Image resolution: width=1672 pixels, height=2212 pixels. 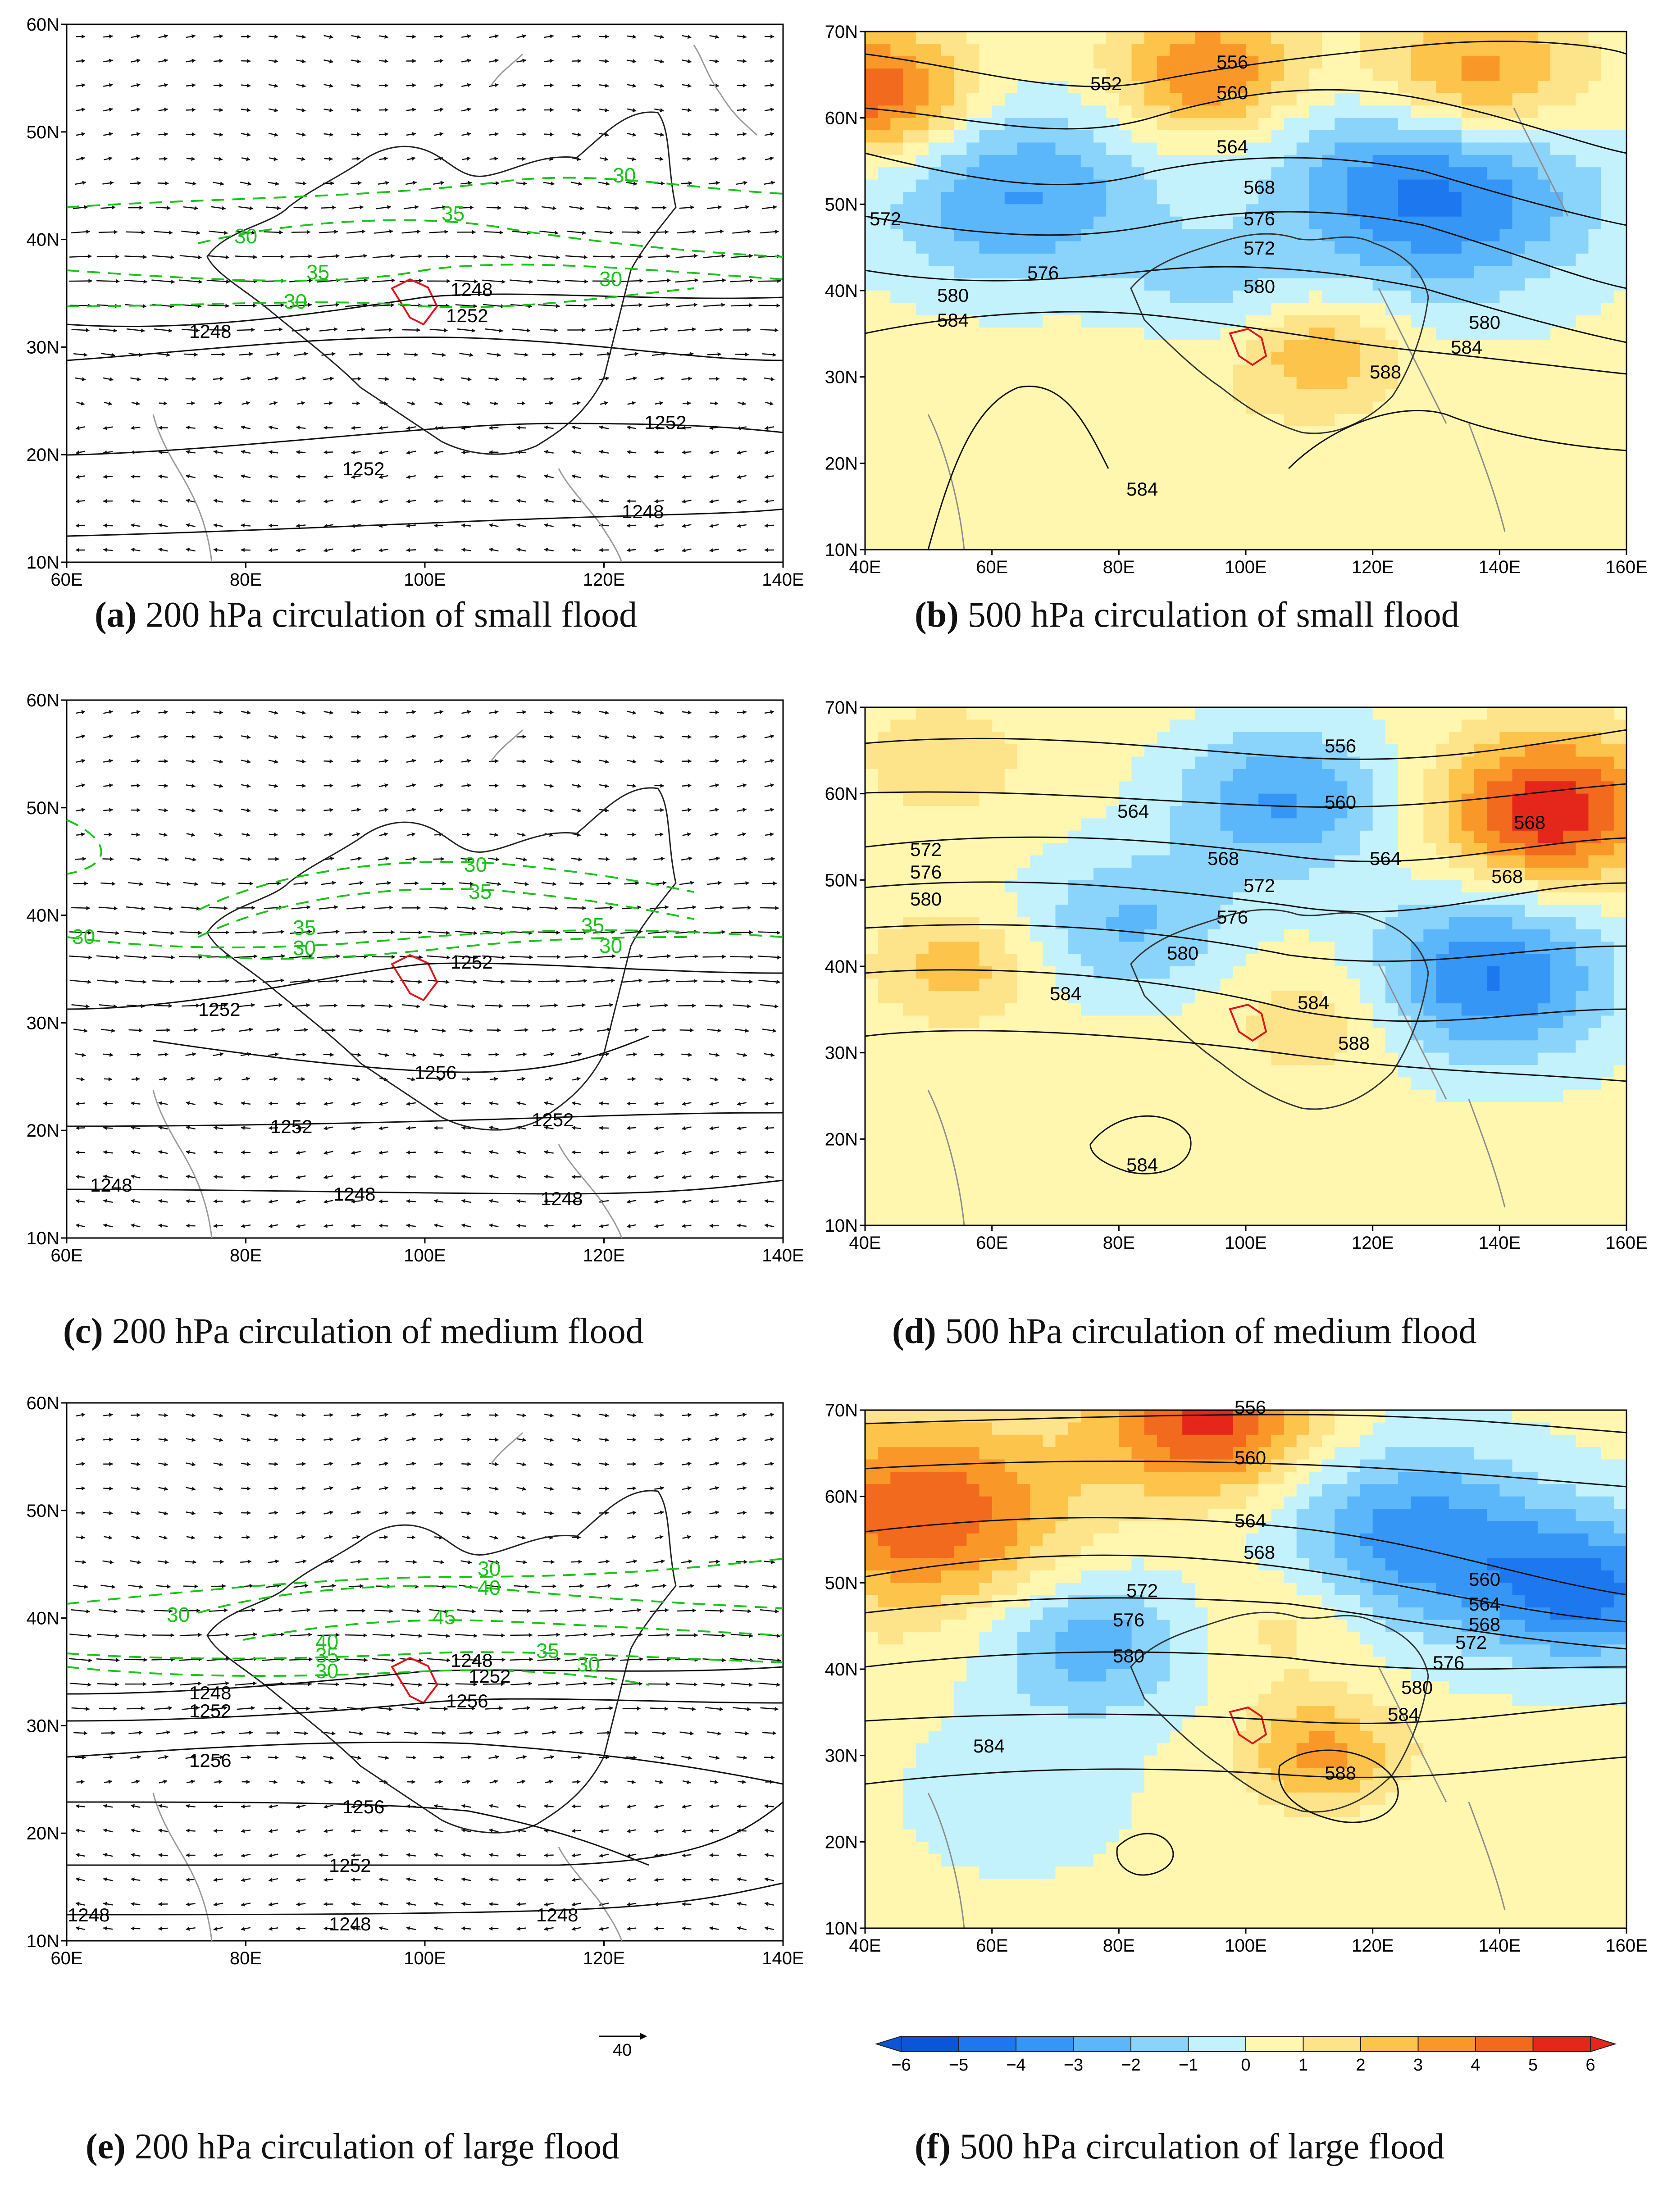 I want to click on lat-tick-label: 20N, so click(x=841, y=463).